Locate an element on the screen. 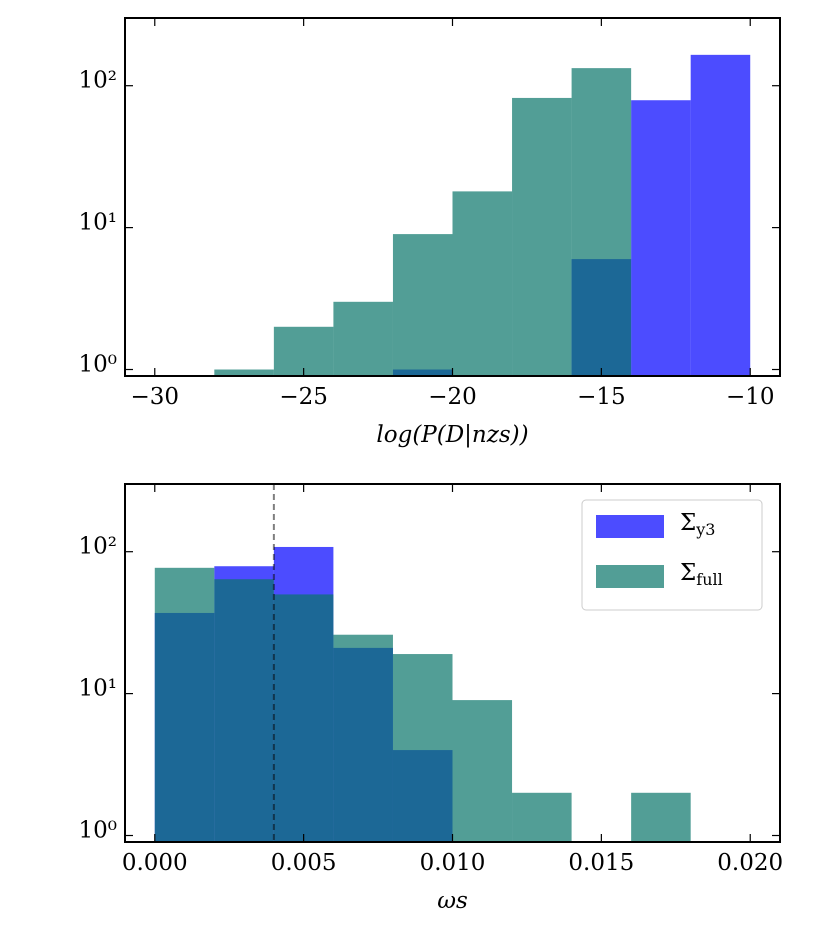  x-tick-label: 0.005 is located at coordinates (304, 863).